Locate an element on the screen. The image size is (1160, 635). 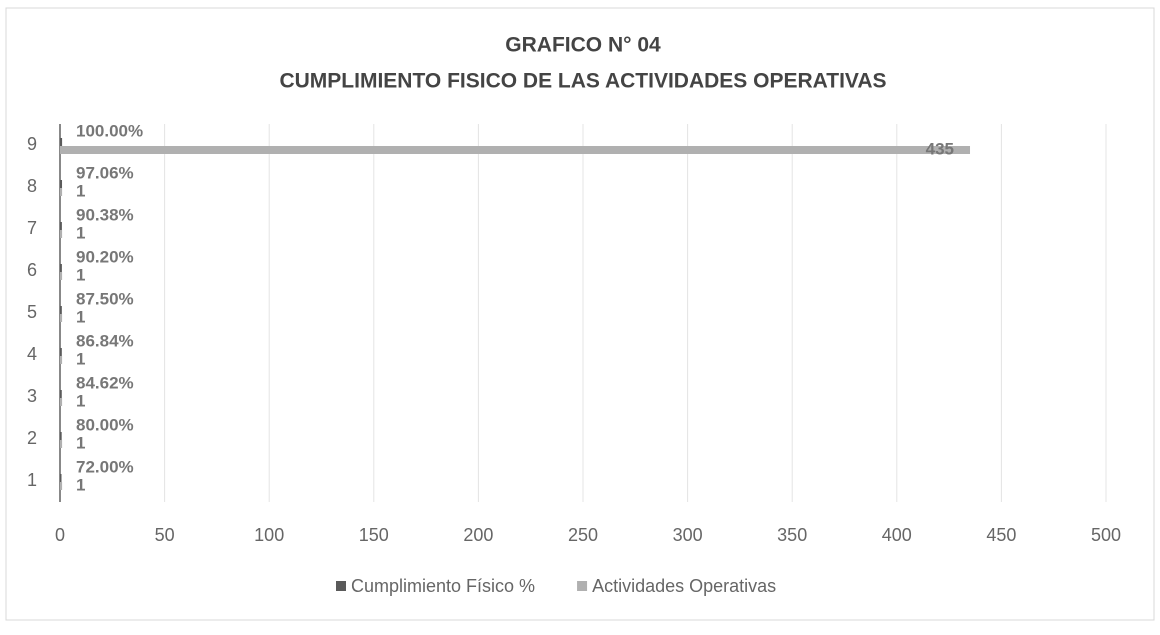
data-label: 87.50% is located at coordinates (105, 298).